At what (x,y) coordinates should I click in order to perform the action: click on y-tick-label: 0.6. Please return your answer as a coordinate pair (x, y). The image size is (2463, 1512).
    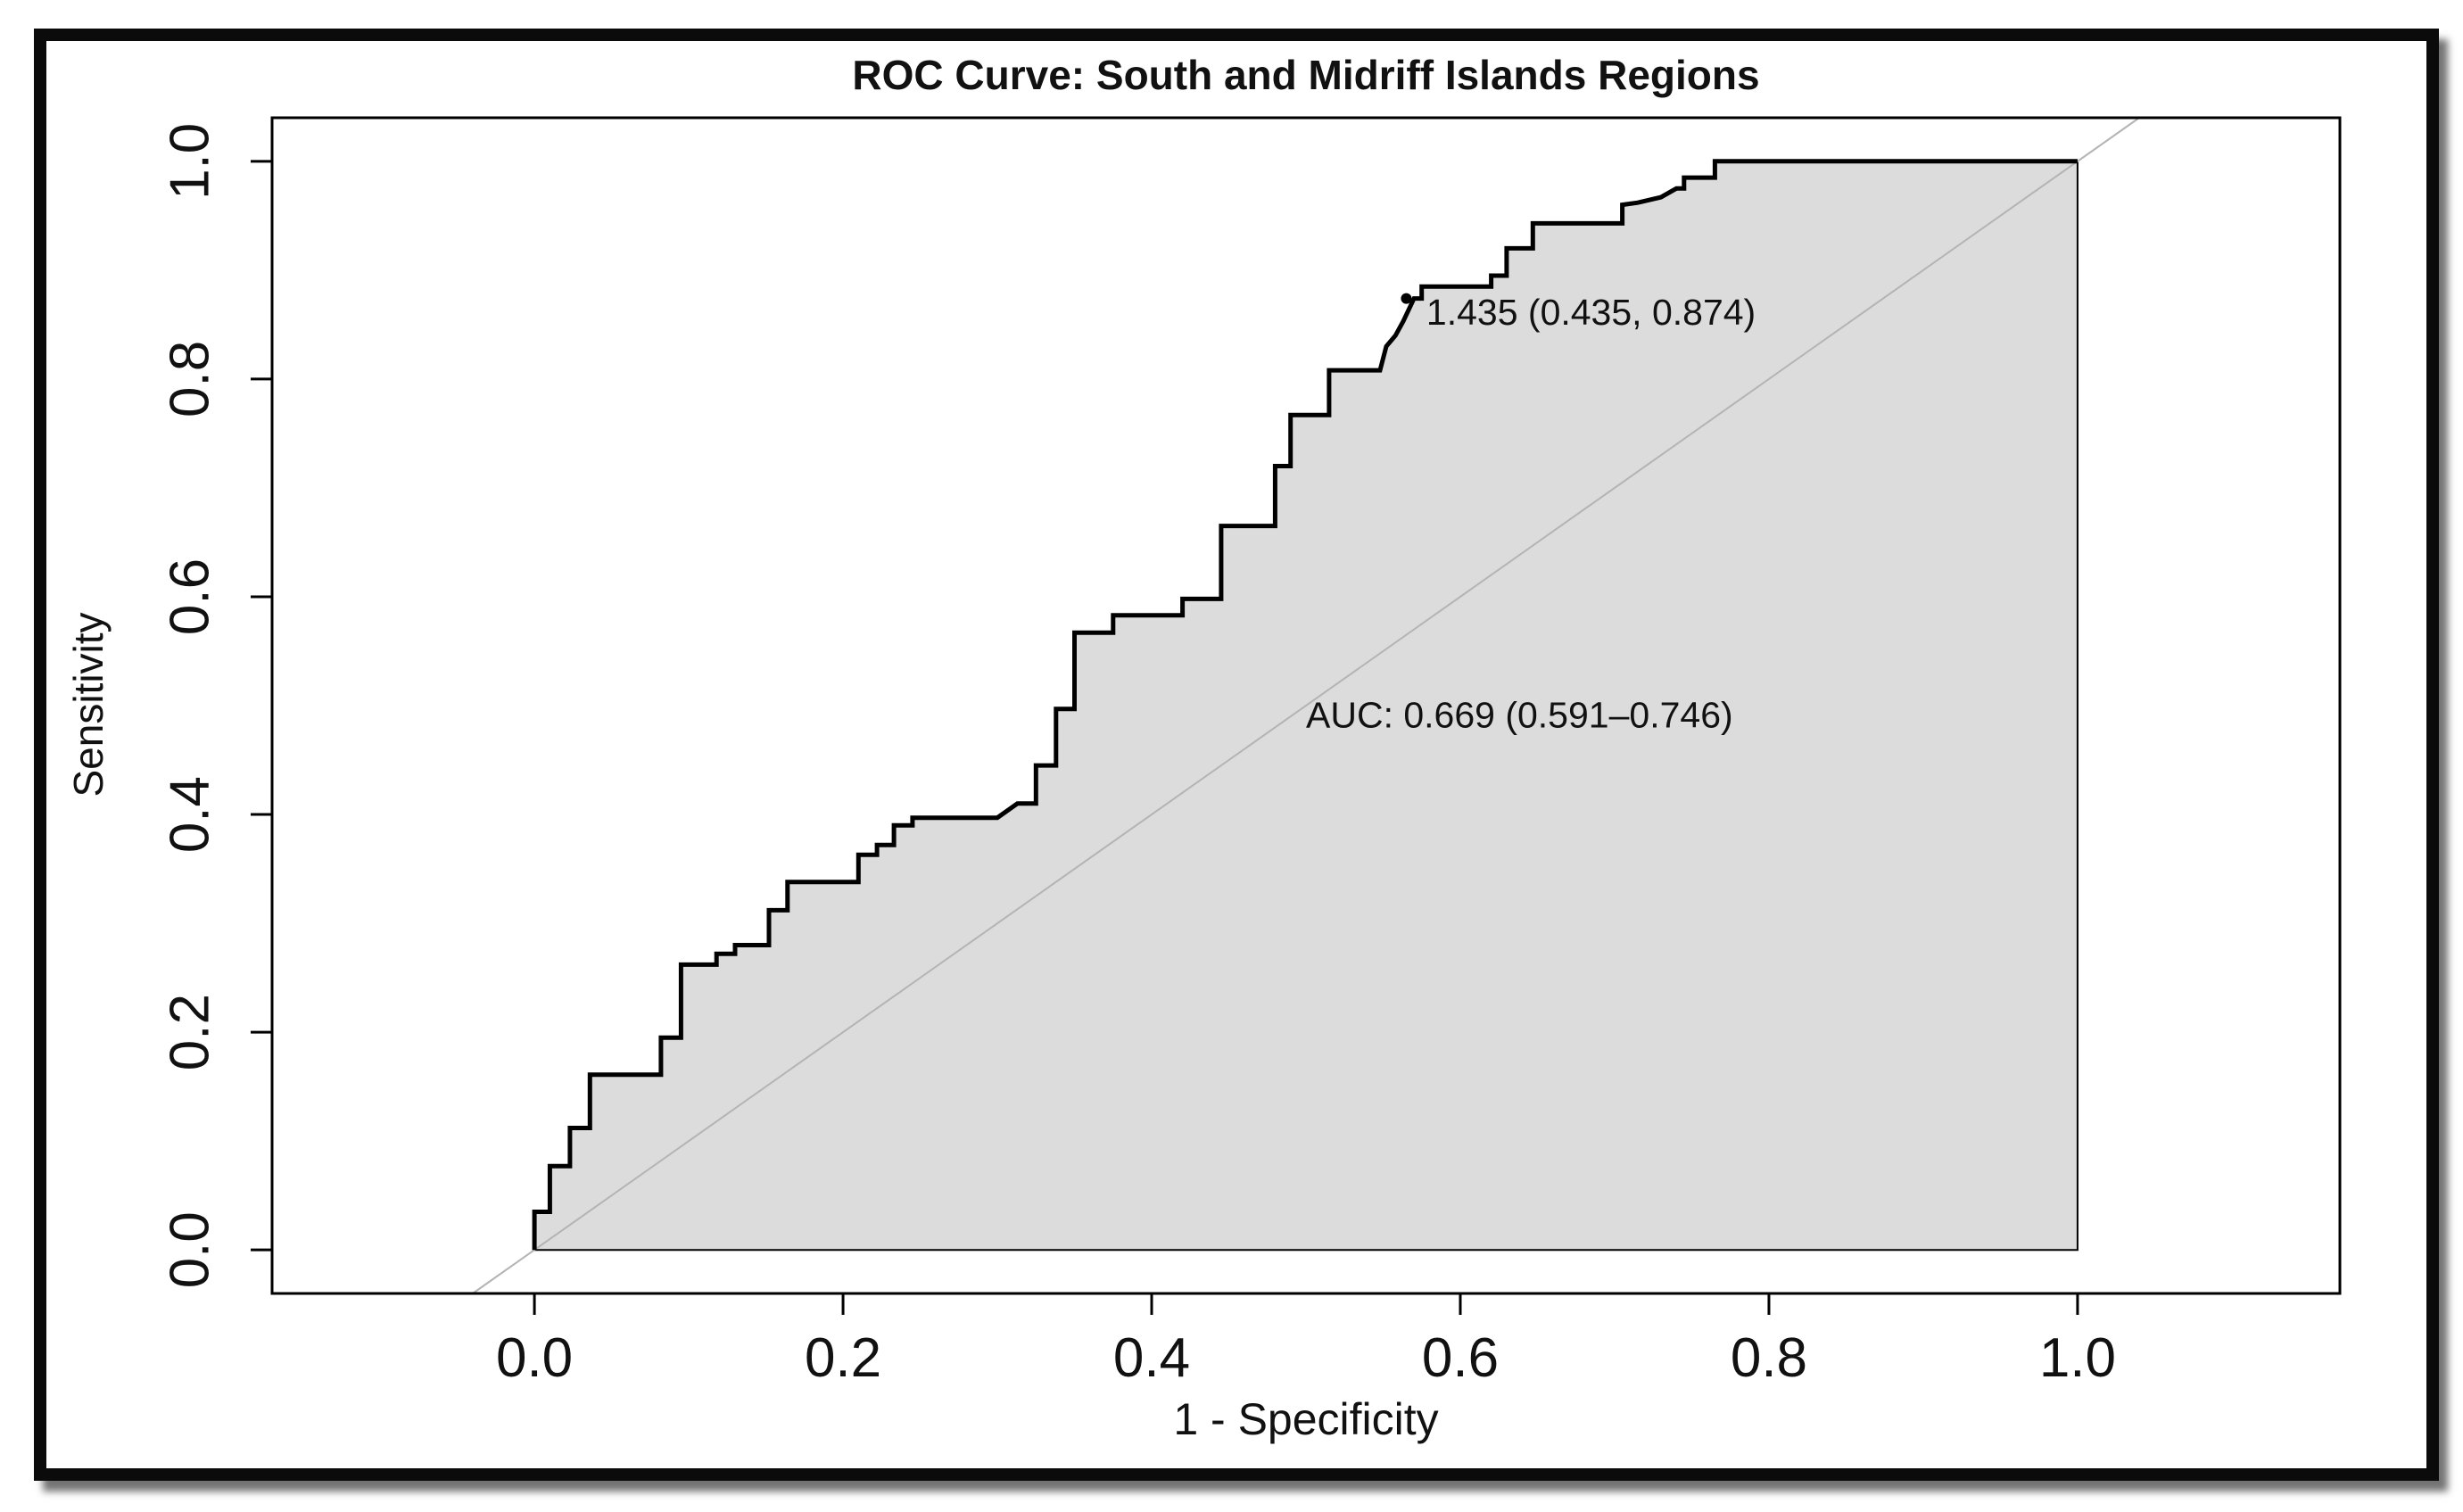
    Looking at the image, I should click on (190, 596).